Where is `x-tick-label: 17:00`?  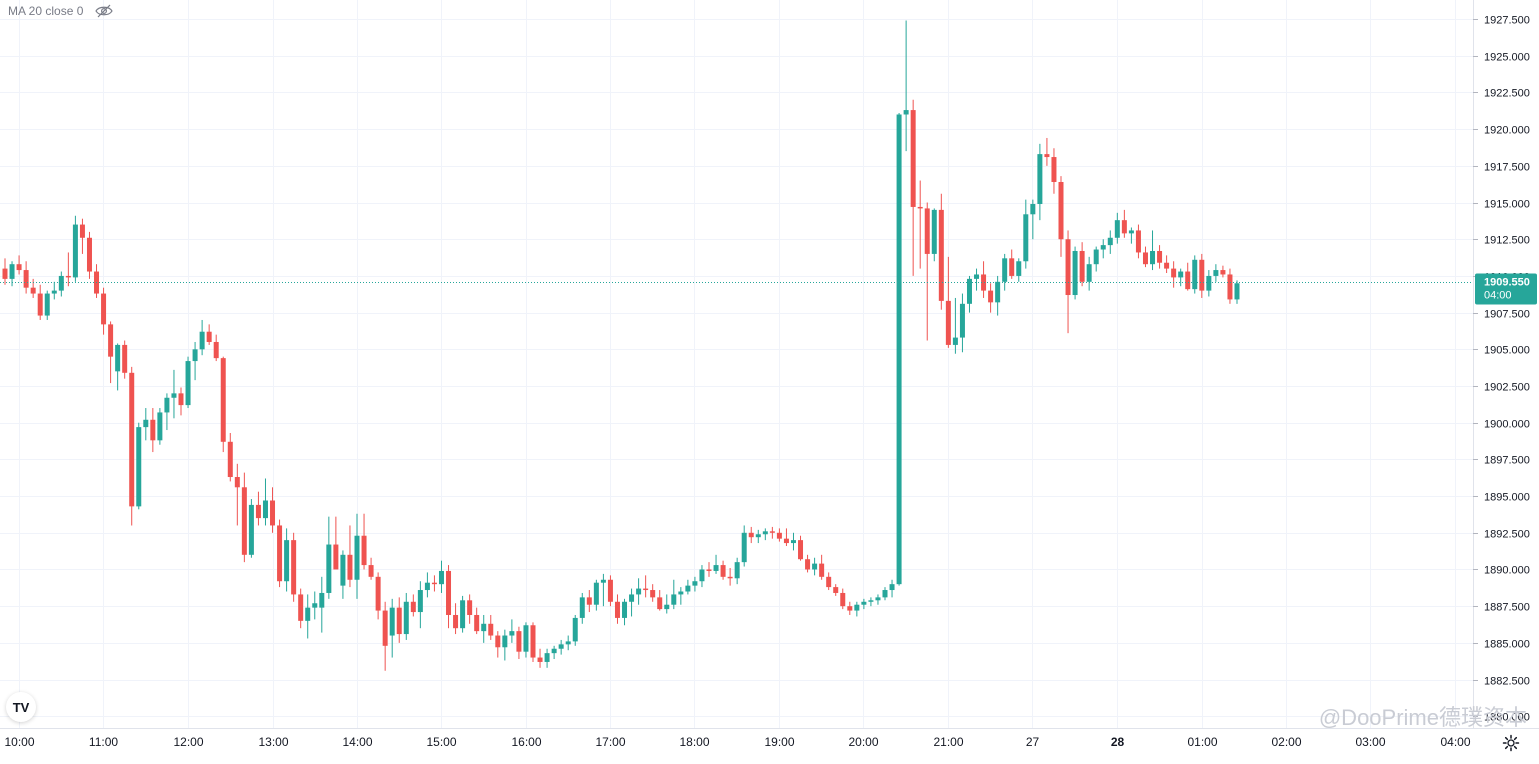 x-tick-label: 17:00 is located at coordinates (610, 742).